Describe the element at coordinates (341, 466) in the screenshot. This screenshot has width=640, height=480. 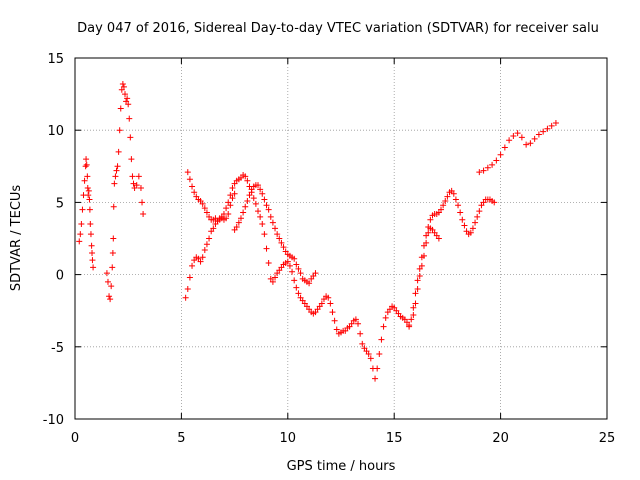
I see `x-axis-label: GPS time / hours` at that location.